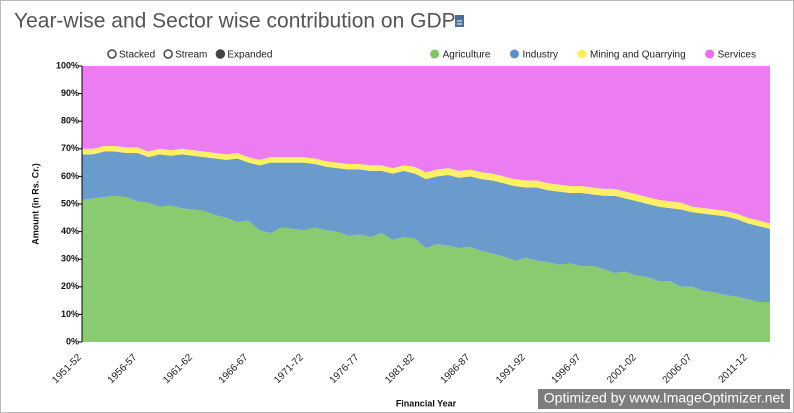  What do you see at coordinates (249, 55) in the screenshot?
I see `control-label: Expanded` at bounding box center [249, 55].